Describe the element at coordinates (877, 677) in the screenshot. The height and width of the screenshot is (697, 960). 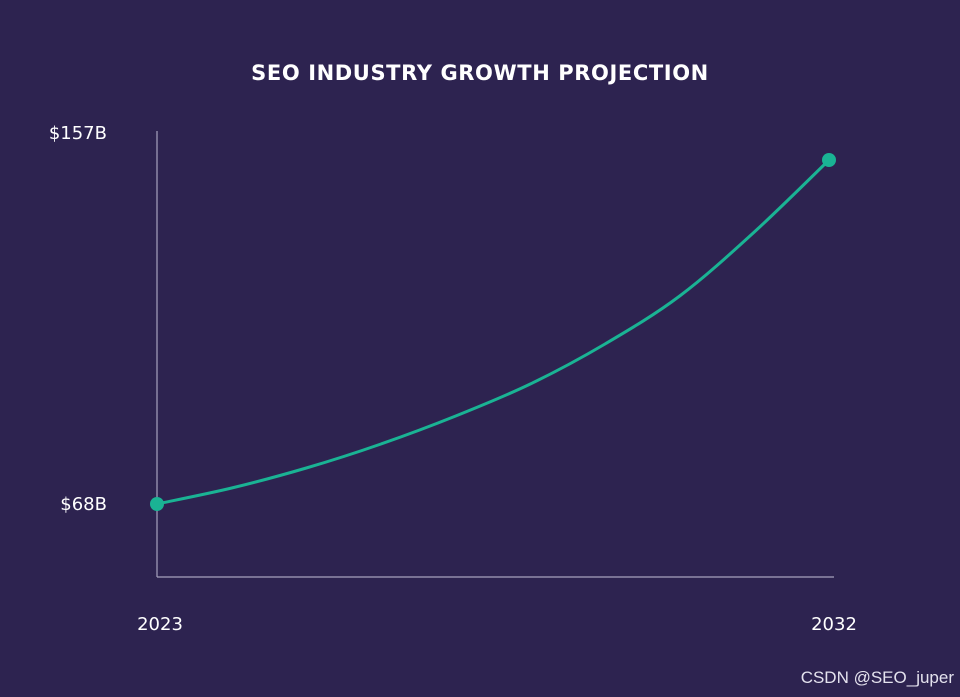
I see `watermark: CSDN @SEO_juper` at that location.